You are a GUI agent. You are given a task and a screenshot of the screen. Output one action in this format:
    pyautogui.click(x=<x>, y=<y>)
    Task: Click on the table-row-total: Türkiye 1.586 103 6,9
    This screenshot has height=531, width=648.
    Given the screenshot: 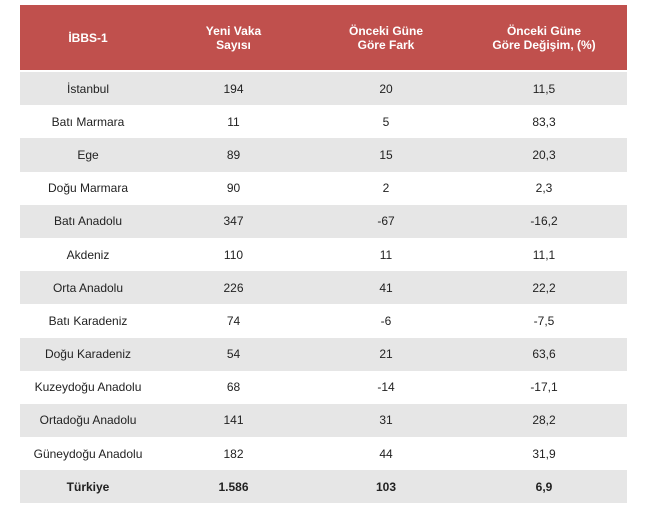 What is the action you would take?
    pyautogui.click(x=323, y=487)
    